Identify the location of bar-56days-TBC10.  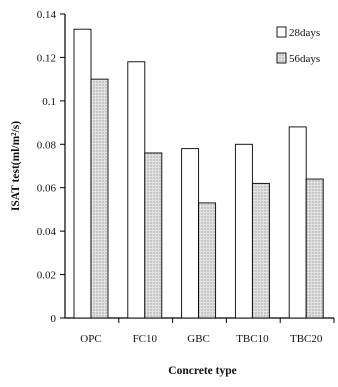
(260, 250).